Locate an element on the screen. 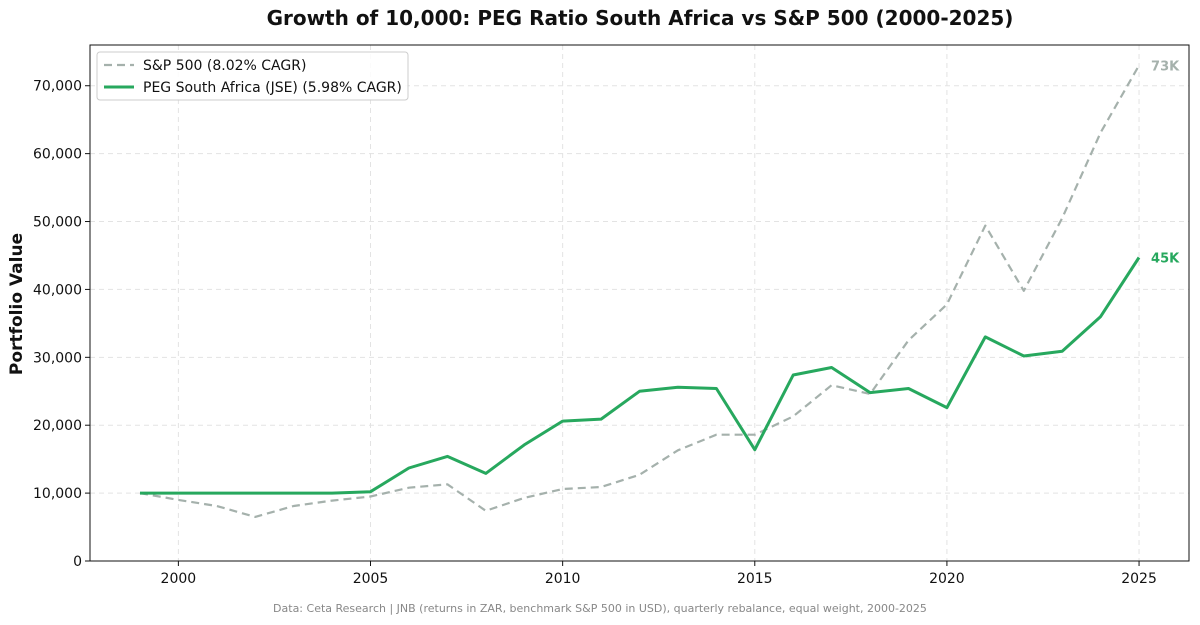 Image resolution: width=1200 pixels, height=625 pixels. x-axis: 2000 2005 2010 2015 2020 2025 is located at coordinates (659, 574).